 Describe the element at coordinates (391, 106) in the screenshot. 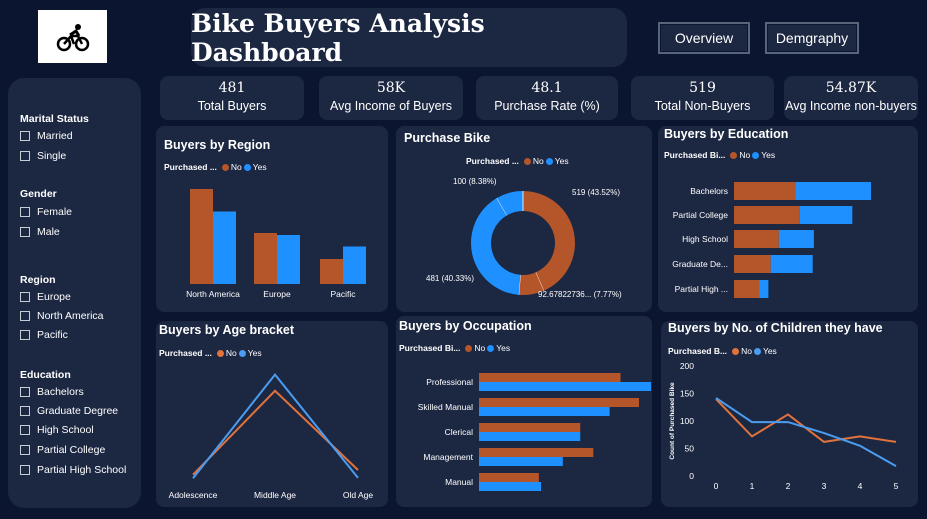

I see `kpi-label: Avg Income of Buyers` at that location.